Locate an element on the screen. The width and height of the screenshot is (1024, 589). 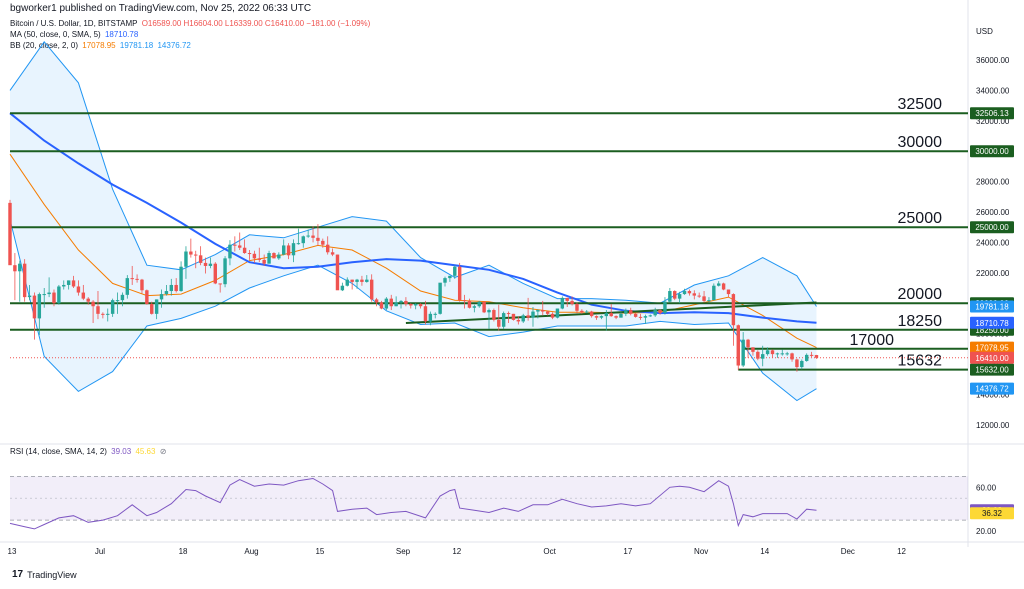
legend-ma-value: 18710.78 is located at coordinates (121, 34).